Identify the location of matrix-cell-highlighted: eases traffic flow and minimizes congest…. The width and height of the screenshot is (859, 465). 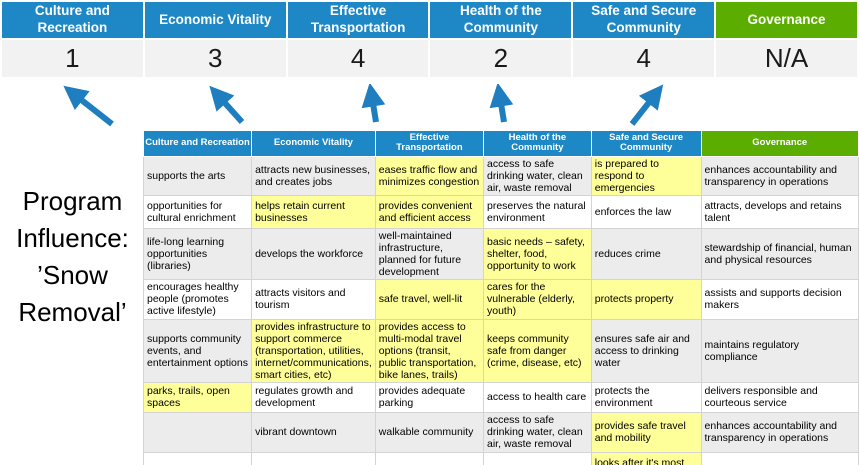
(429, 176).